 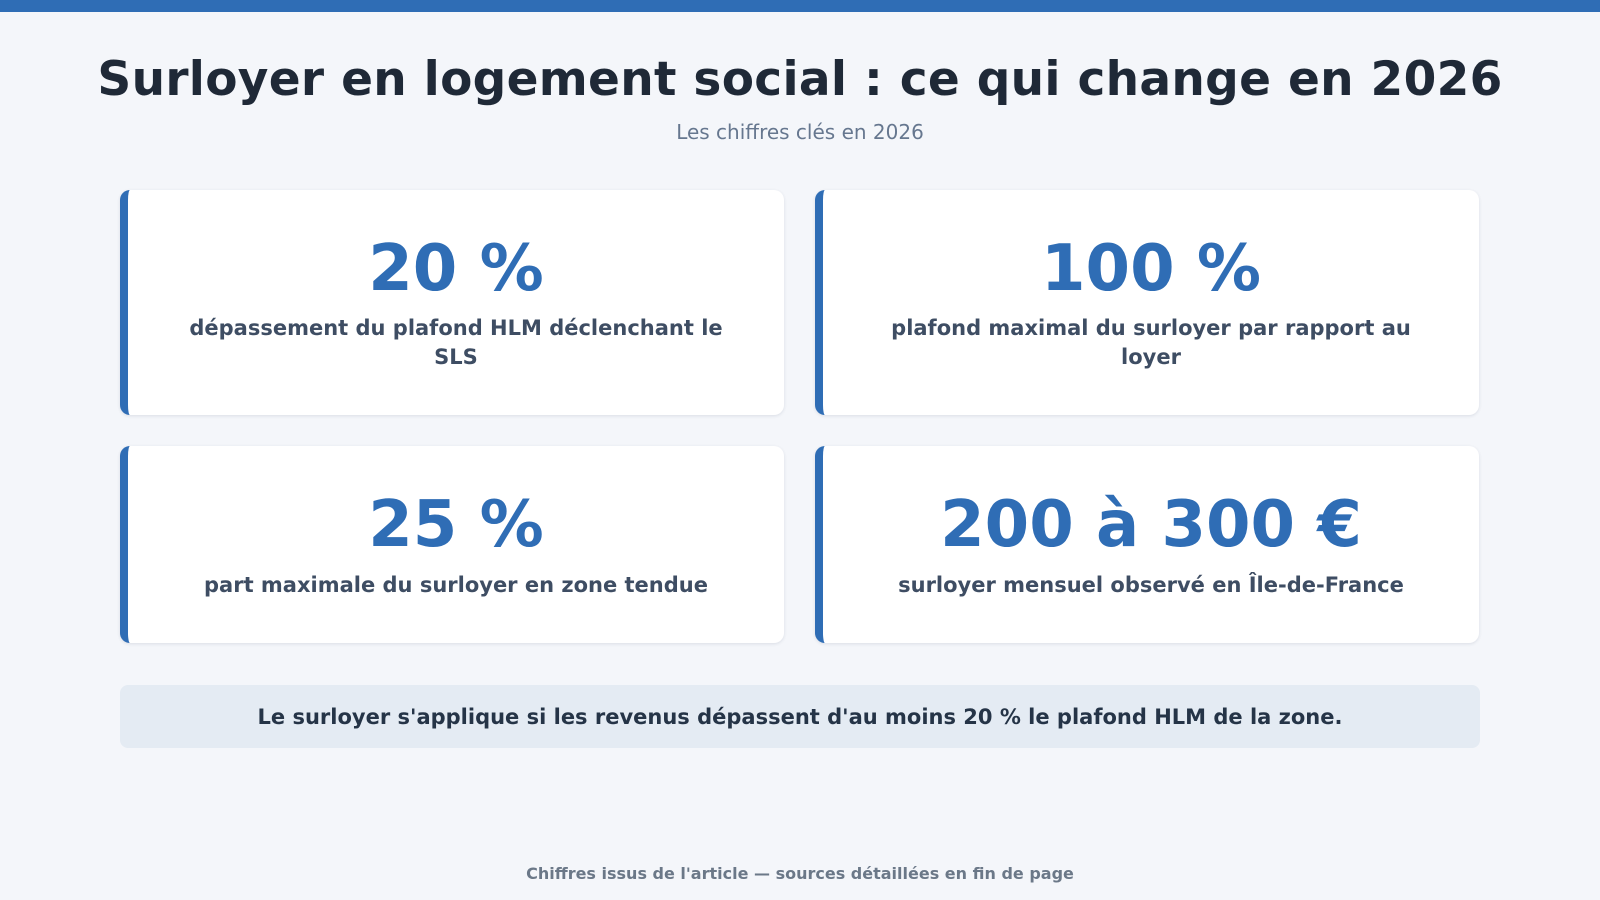 I want to click on stat-value: 20 %, so click(x=456, y=268).